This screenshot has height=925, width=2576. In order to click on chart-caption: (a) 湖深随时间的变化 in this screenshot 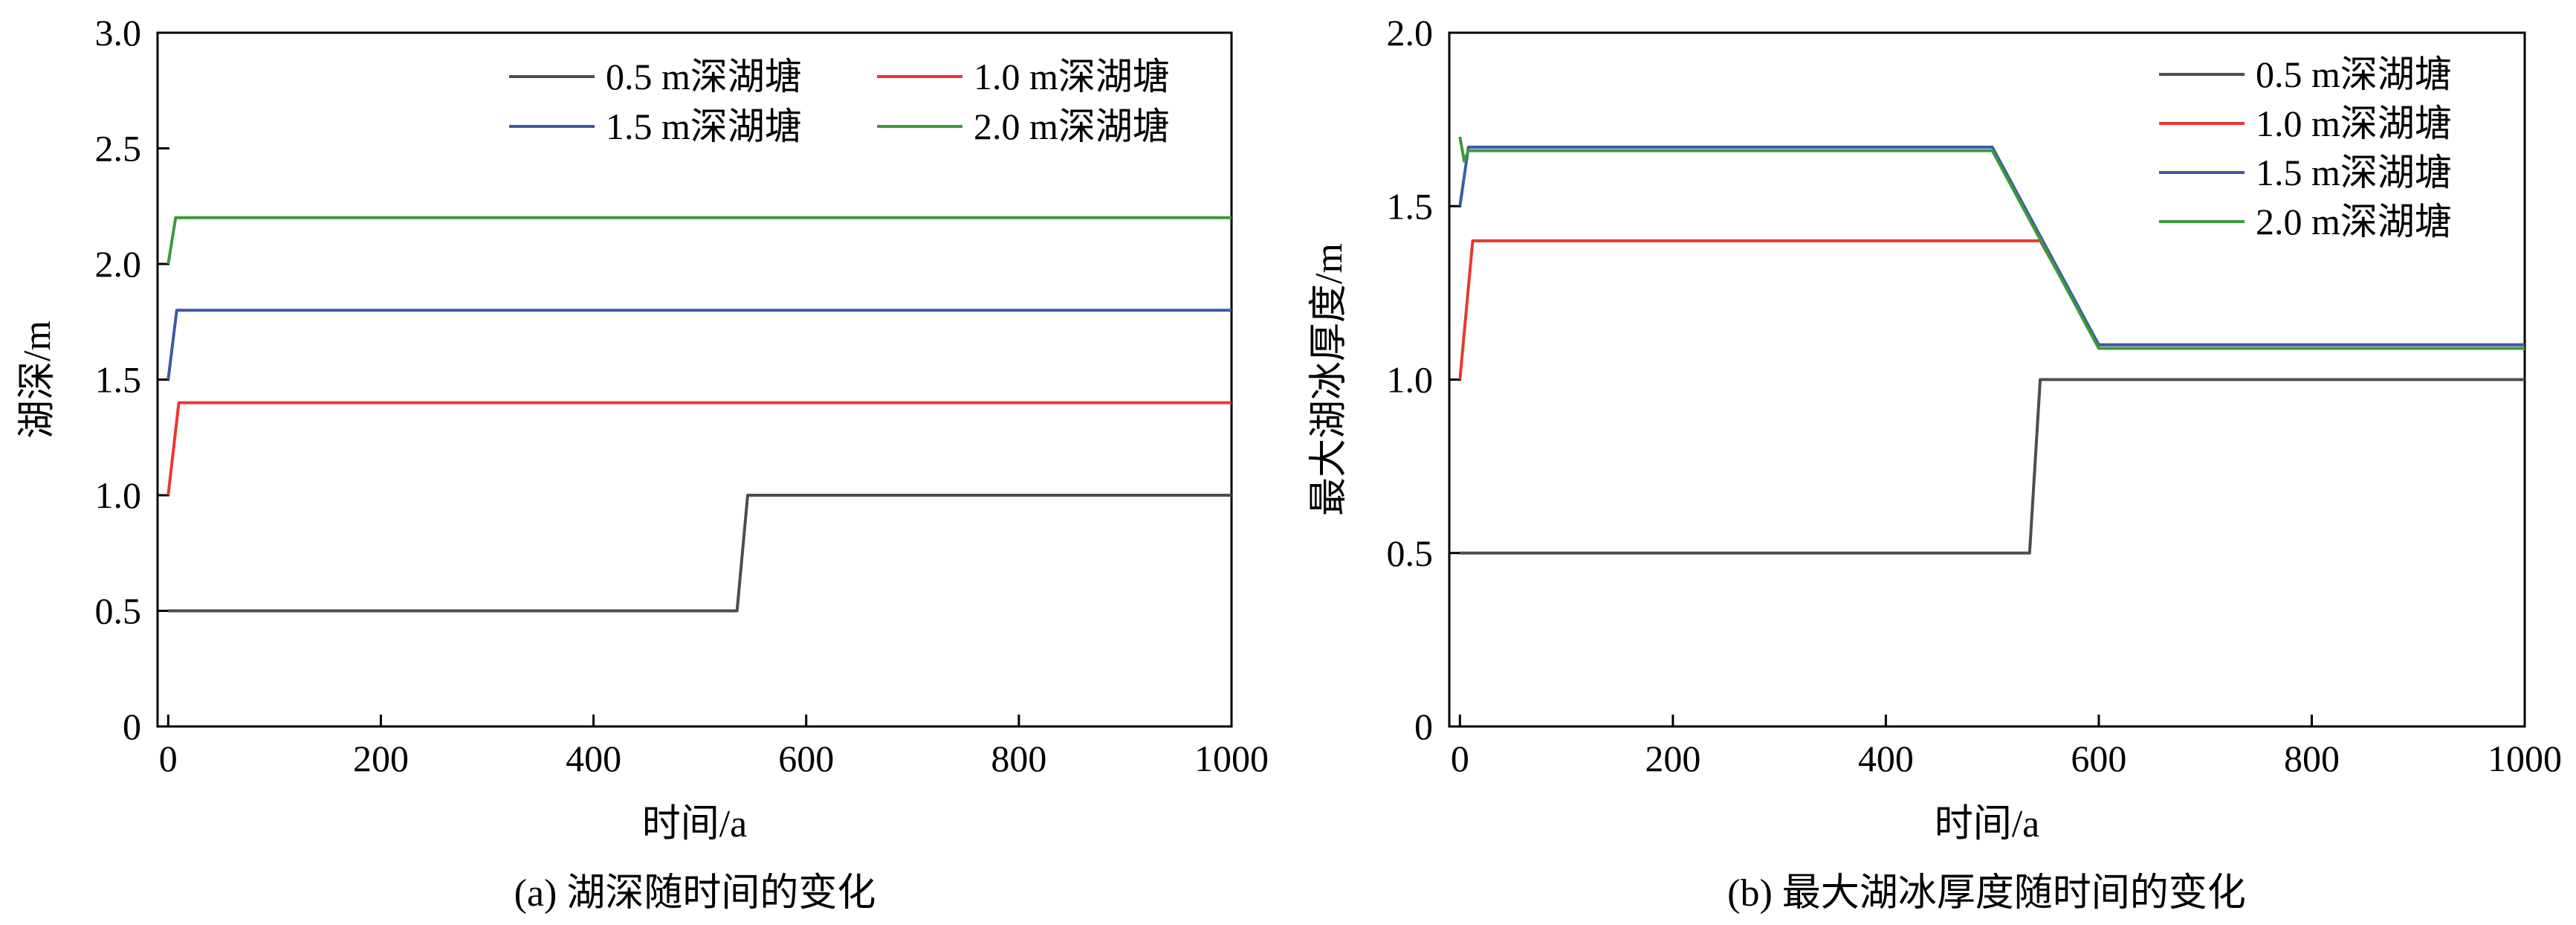, I will do `click(695, 893)`.